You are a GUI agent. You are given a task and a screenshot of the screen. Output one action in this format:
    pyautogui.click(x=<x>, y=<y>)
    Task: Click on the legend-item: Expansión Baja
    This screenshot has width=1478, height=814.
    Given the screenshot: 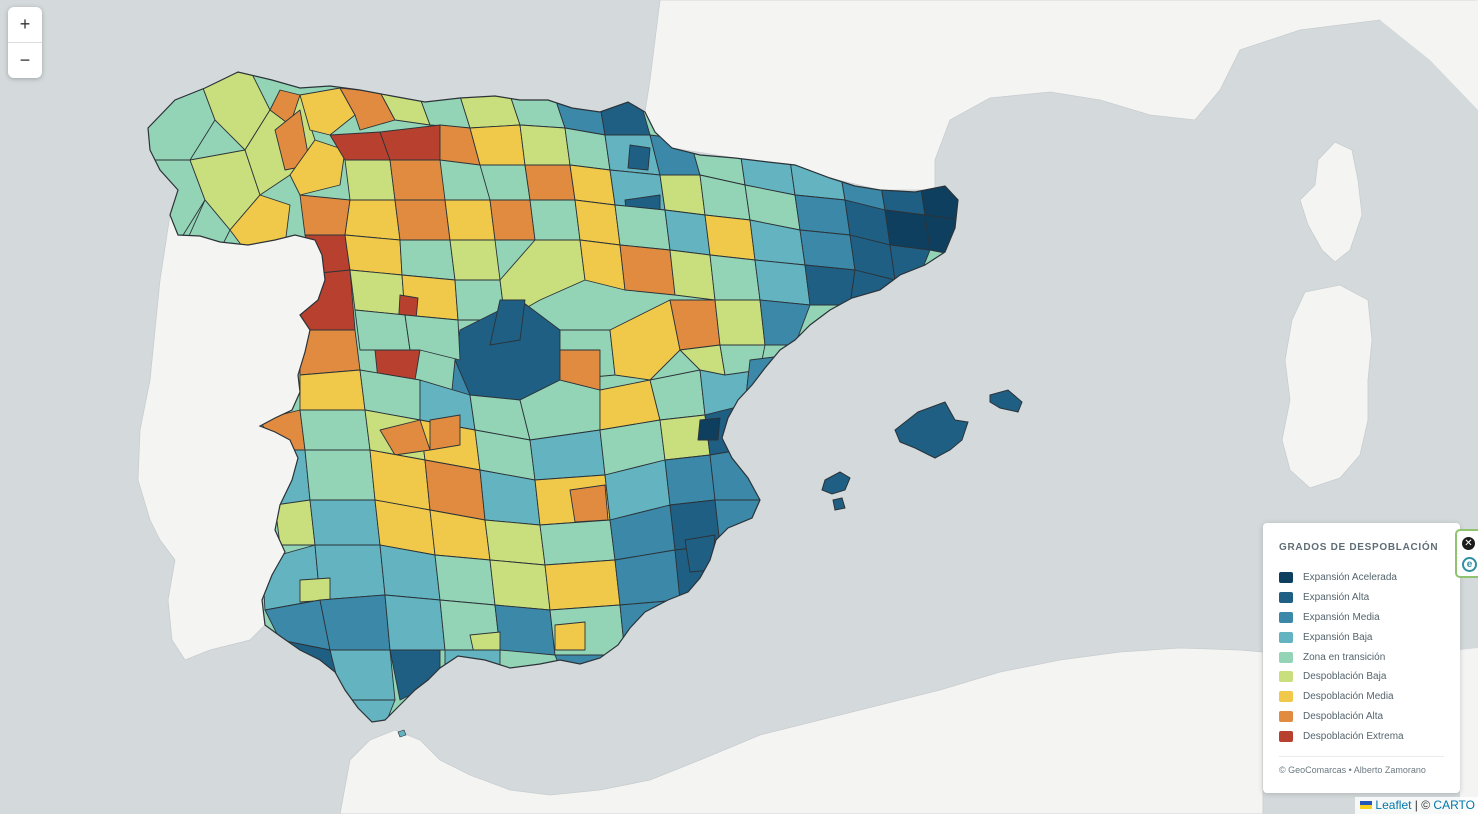 What is the action you would take?
    pyautogui.click(x=1361, y=637)
    